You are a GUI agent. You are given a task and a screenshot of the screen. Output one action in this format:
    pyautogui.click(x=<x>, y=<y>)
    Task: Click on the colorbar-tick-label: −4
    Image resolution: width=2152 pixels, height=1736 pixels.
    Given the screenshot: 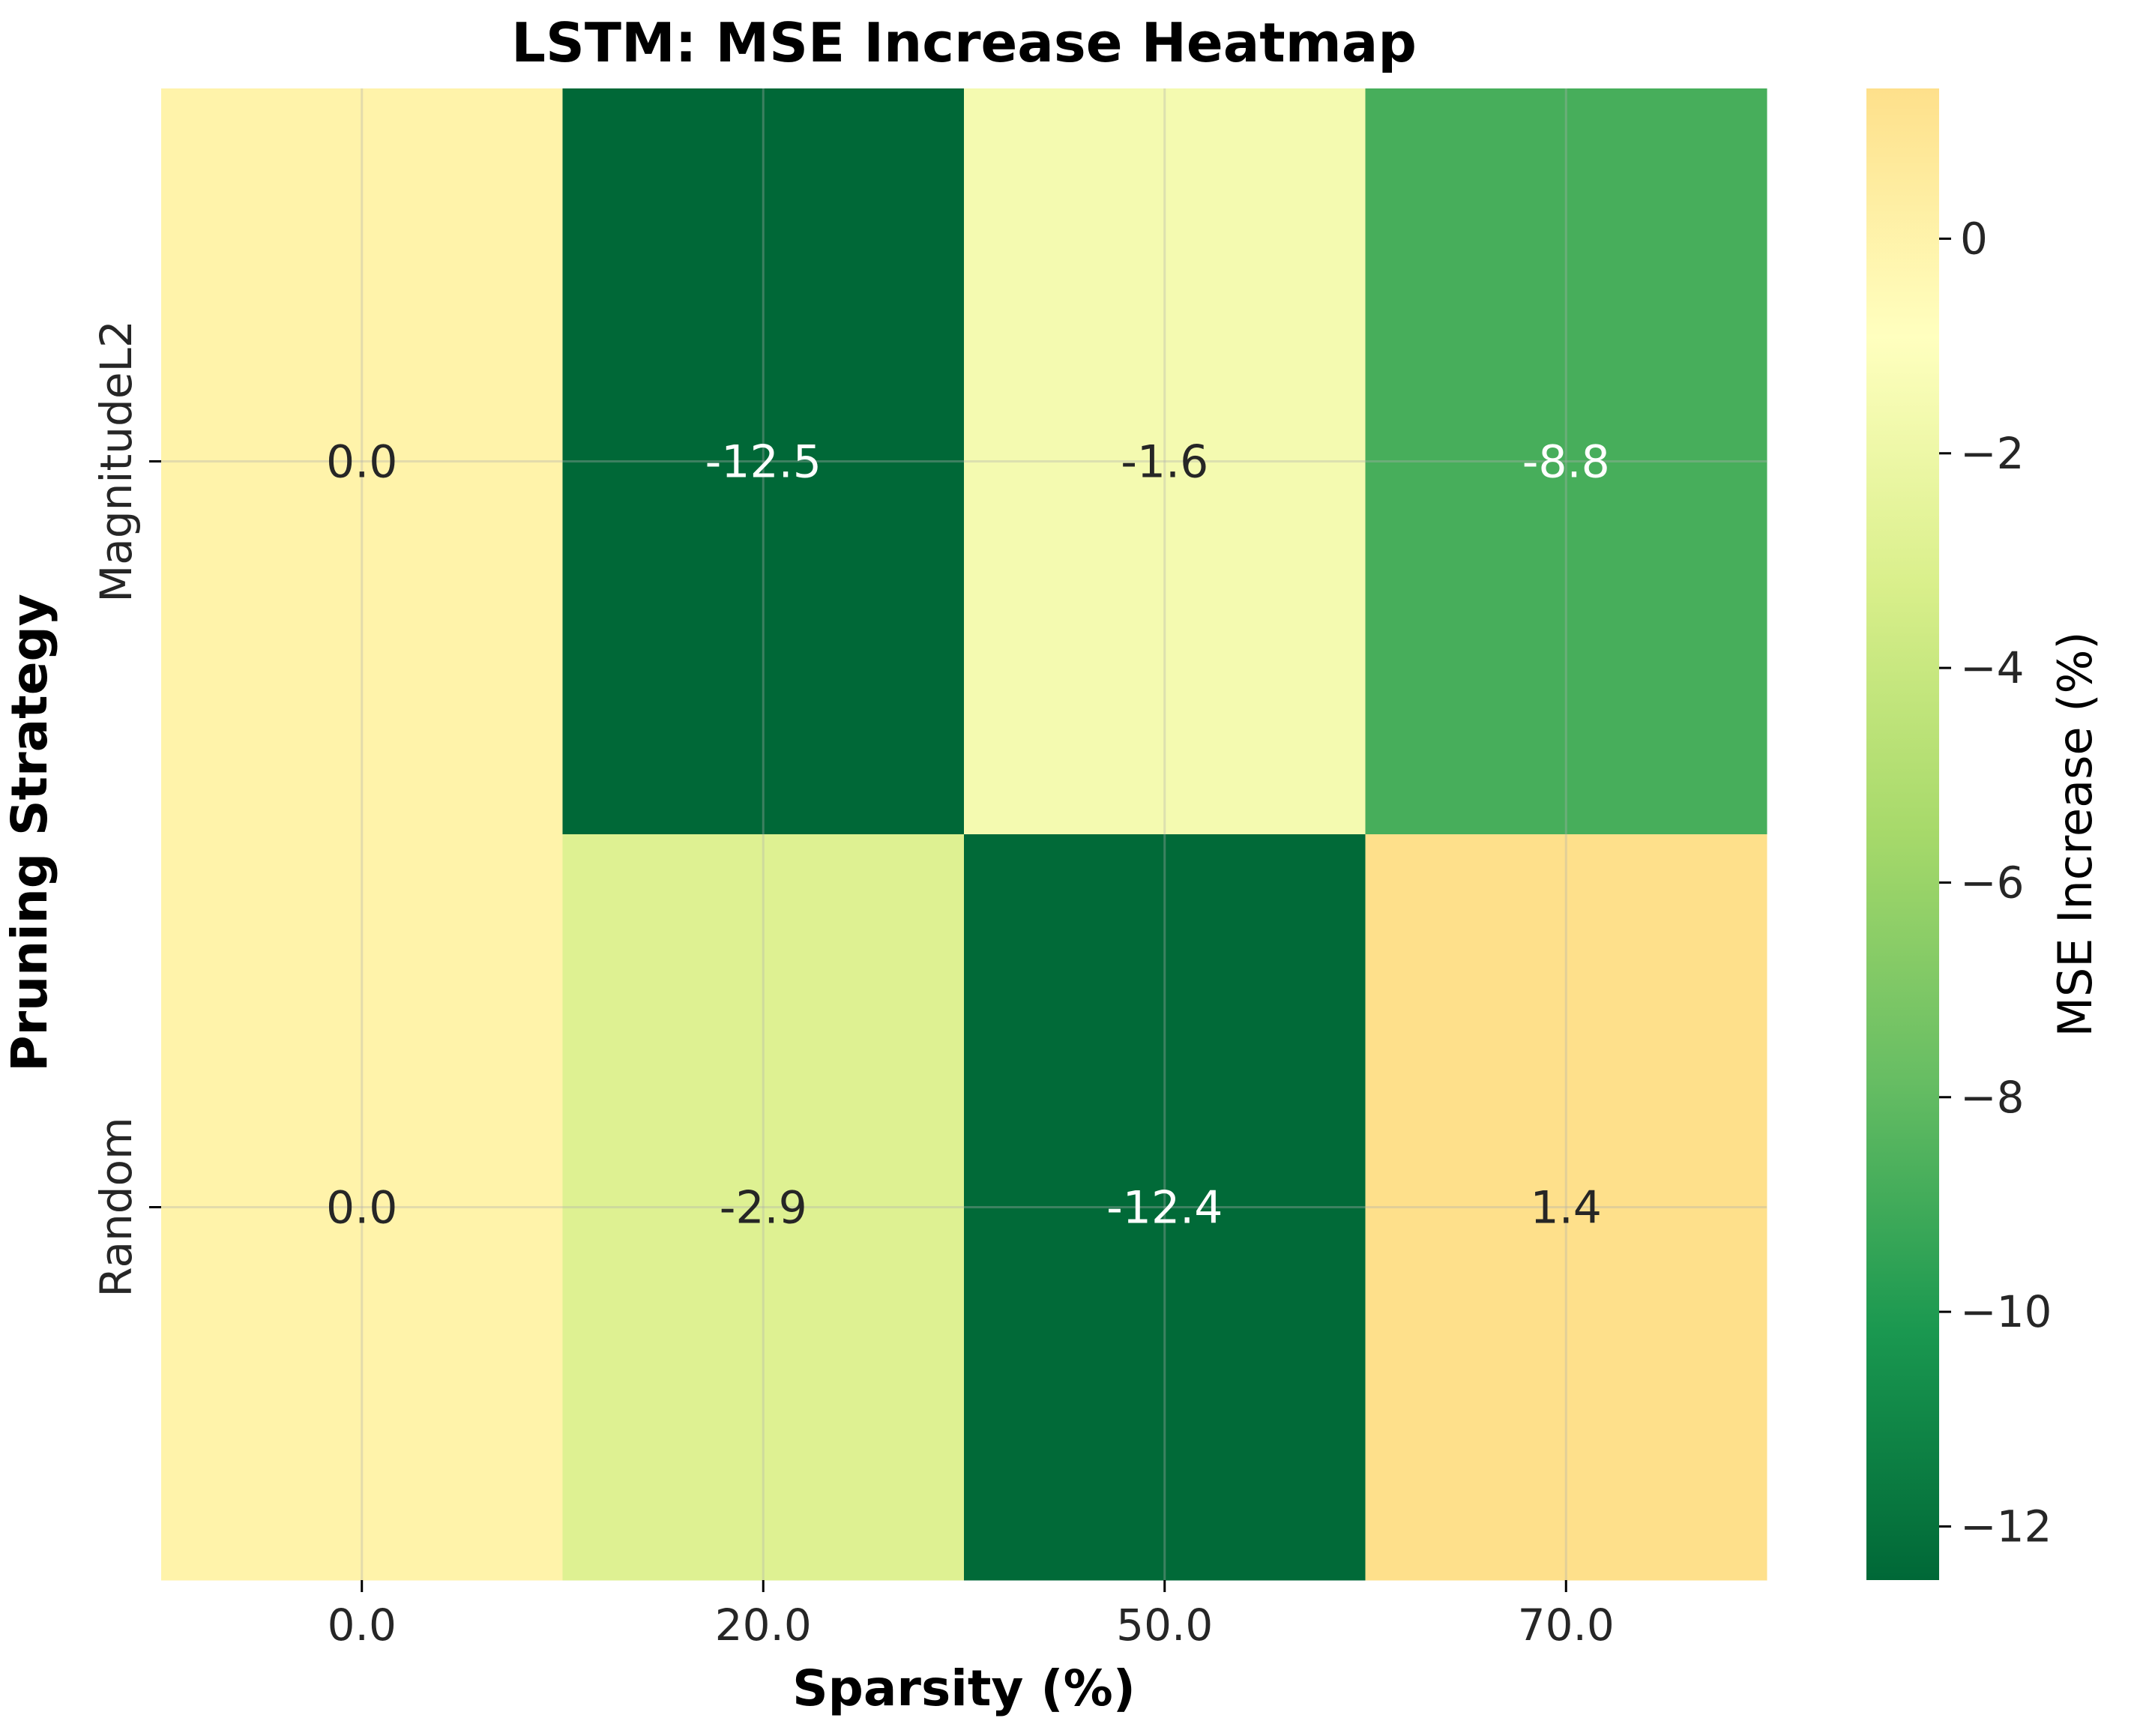 What is the action you would take?
    pyautogui.click(x=1992, y=667)
    